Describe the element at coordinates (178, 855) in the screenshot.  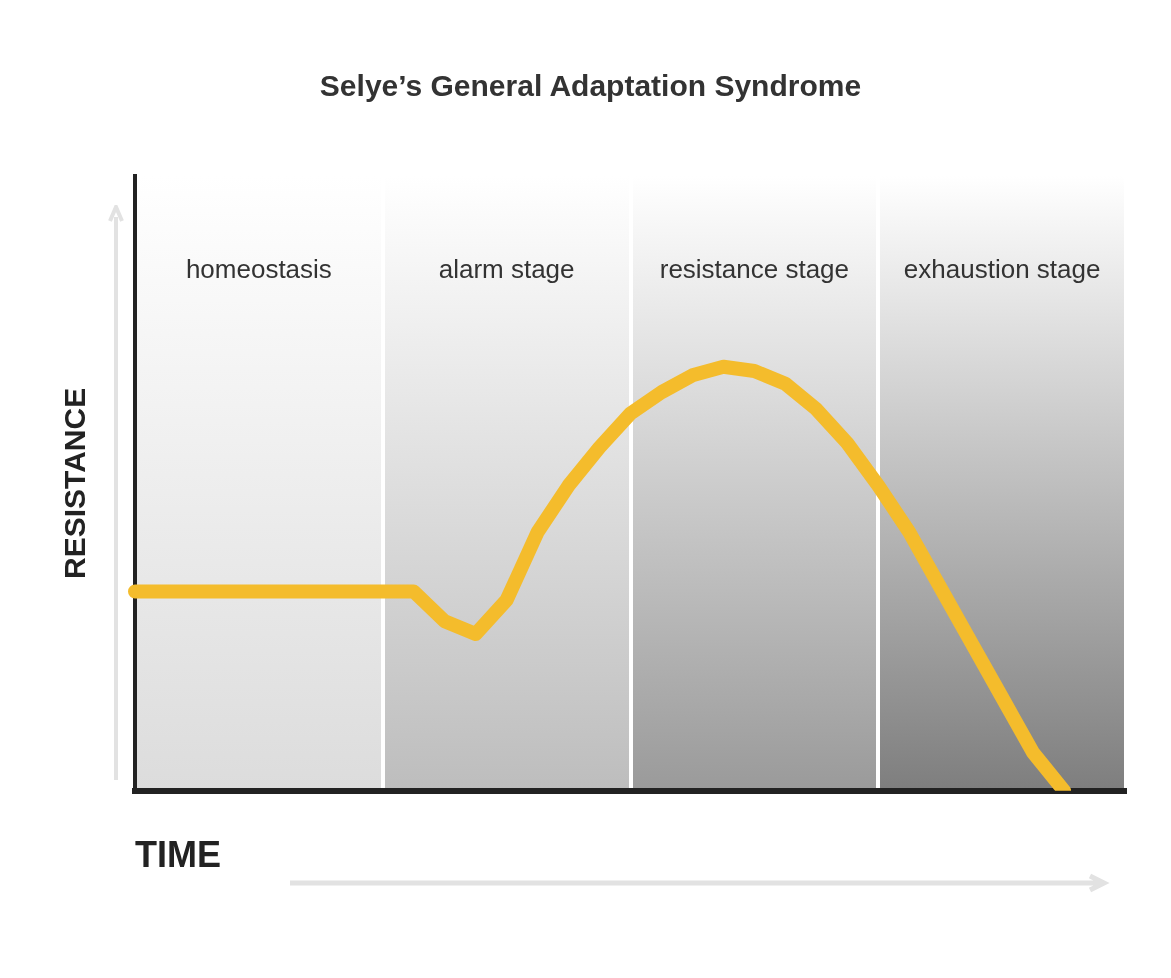
I see `x-axis-title: TIME` at that location.